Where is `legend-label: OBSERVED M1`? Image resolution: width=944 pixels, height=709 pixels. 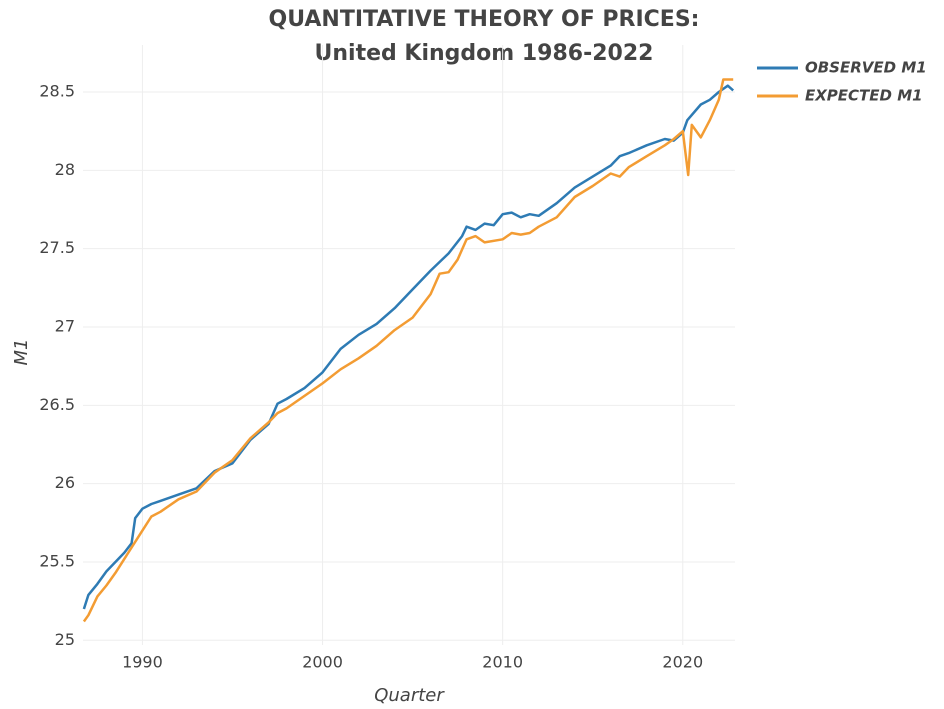 legend-label: OBSERVED M1 is located at coordinates (866, 68).